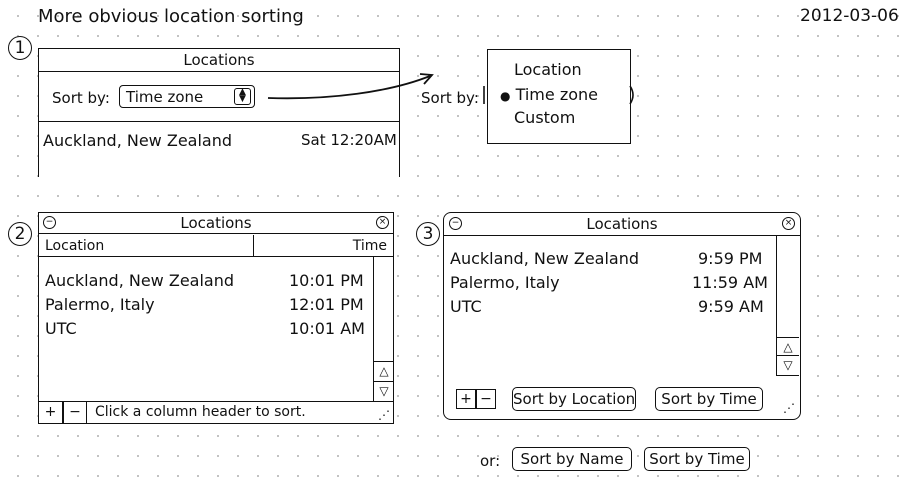 The height and width of the screenshot is (484, 900). I want to click on sketch1-sort-dropdown: Time zone ▲ ▼, so click(187, 96).